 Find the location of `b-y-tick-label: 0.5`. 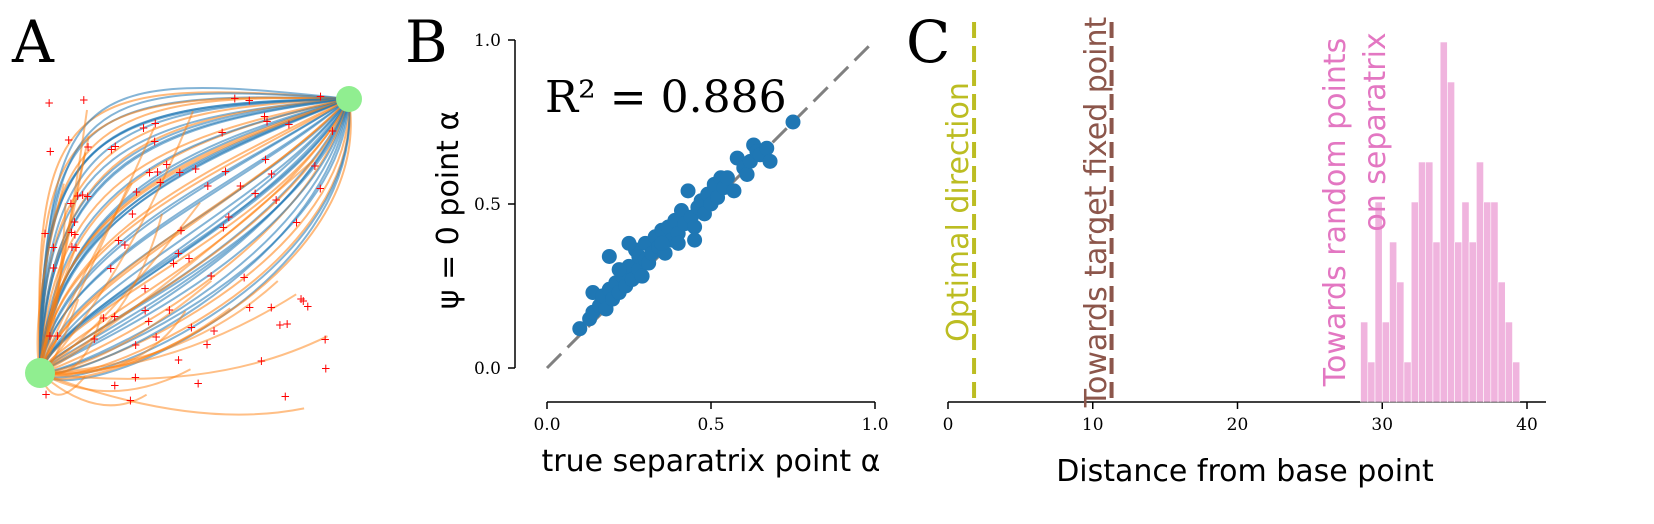

b-y-tick-label: 0.5 is located at coordinates (487, 205).